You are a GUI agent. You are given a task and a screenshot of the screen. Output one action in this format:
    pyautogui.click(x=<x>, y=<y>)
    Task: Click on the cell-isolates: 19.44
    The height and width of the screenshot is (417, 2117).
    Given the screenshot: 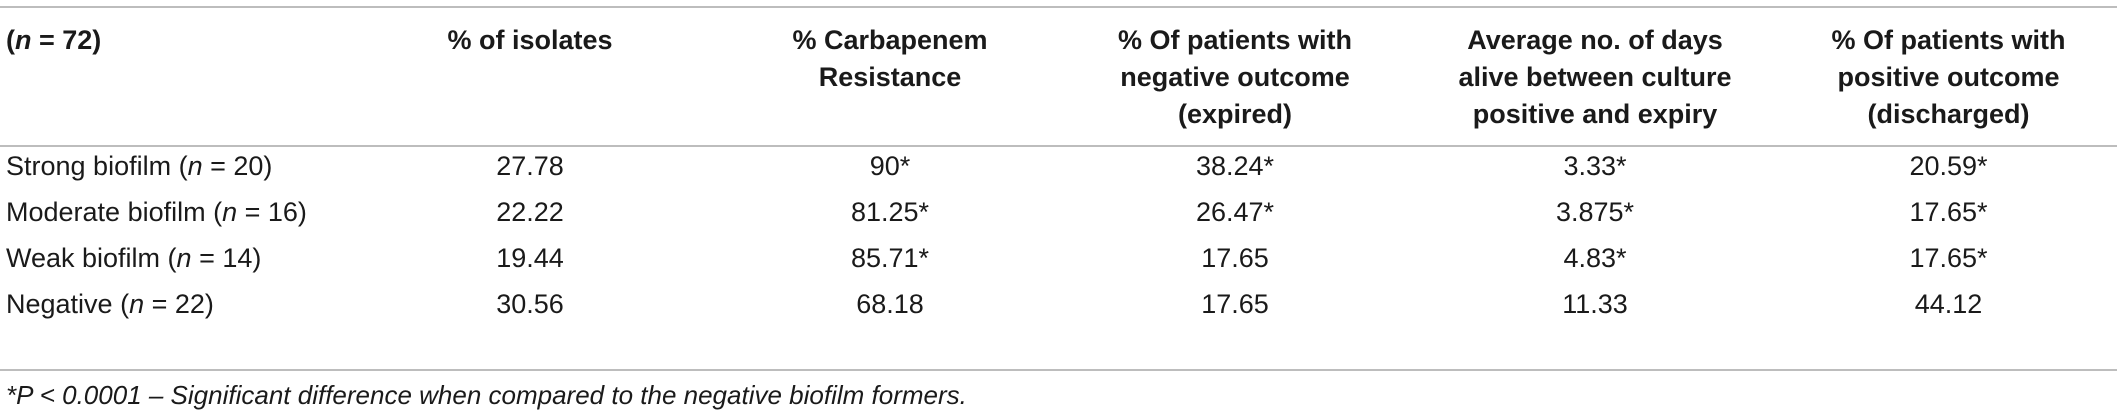 What is the action you would take?
    pyautogui.click(x=530, y=257)
    